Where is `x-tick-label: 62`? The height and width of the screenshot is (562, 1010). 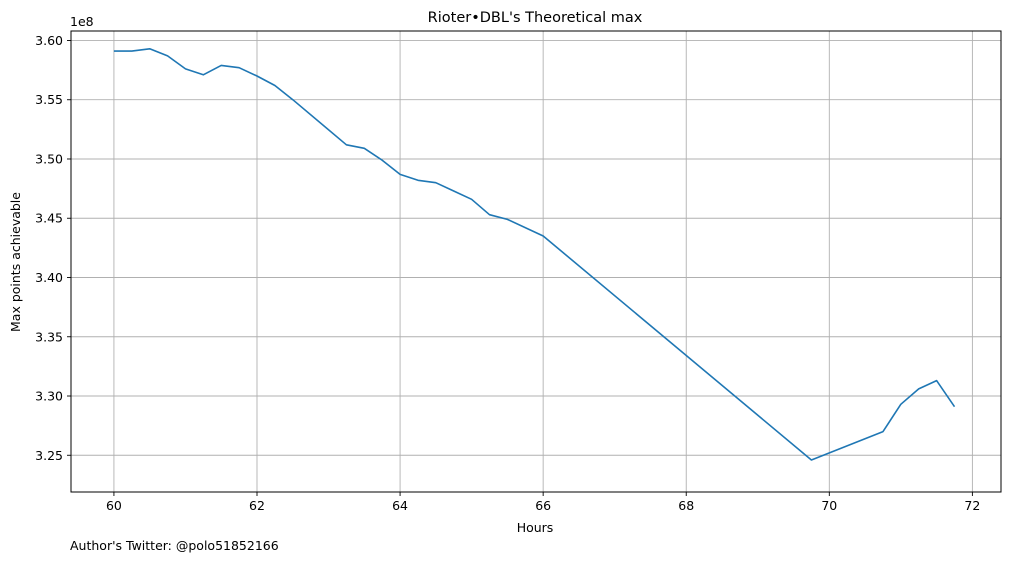
x-tick-label: 62 is located at coordinates (257, 505).